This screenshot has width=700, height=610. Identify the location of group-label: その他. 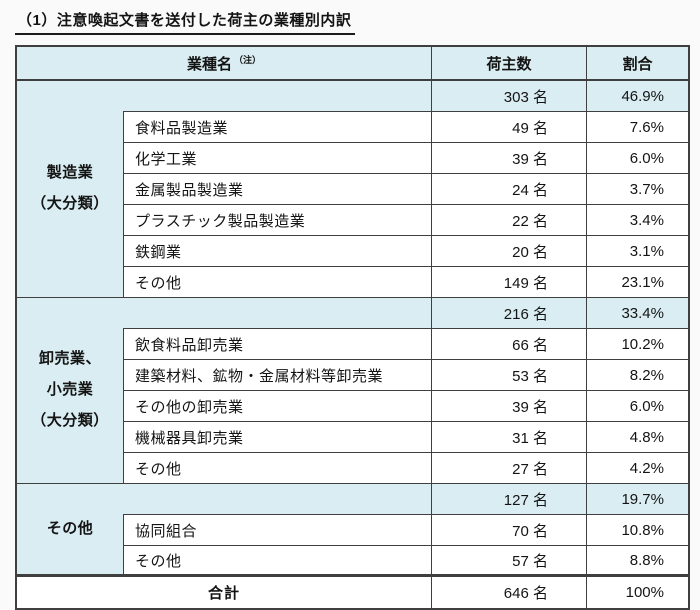
(70, 530).